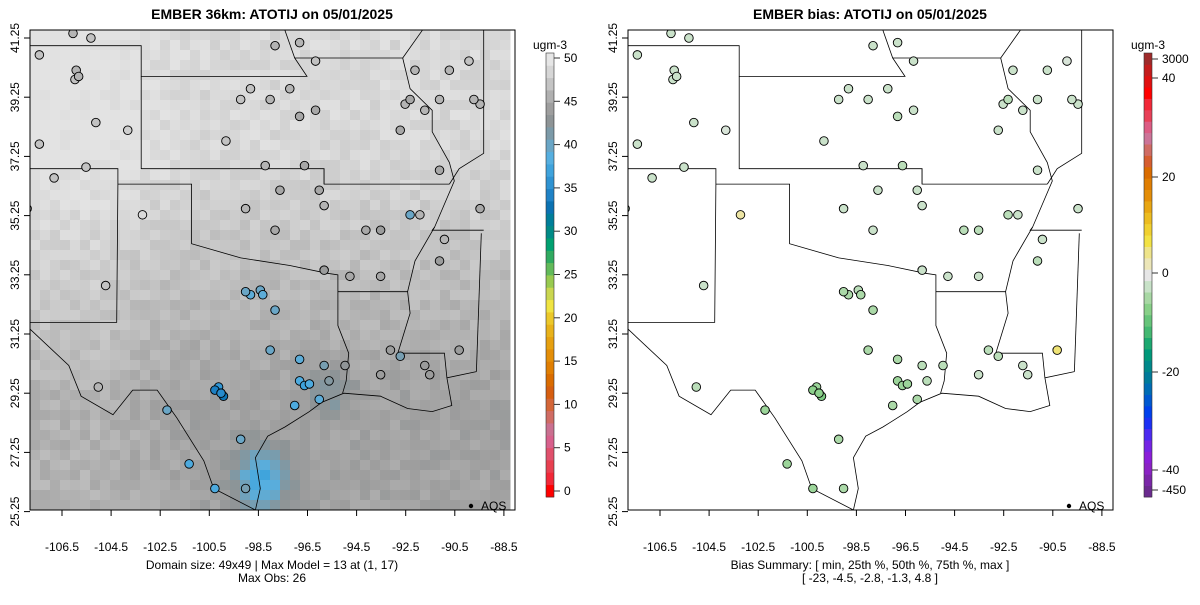  Describe the element at coordinates (15, 511) in the screenshot. I see `y-tick-label: 25.25` at that location.